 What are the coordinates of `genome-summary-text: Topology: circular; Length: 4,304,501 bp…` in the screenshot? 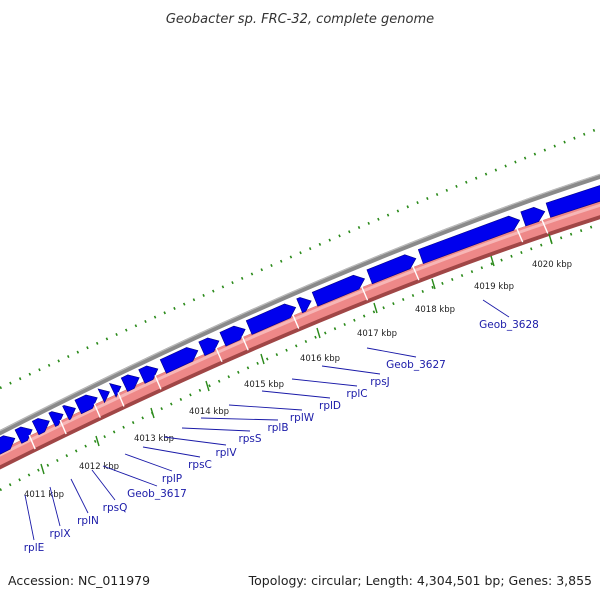 It's located at (420, 580).